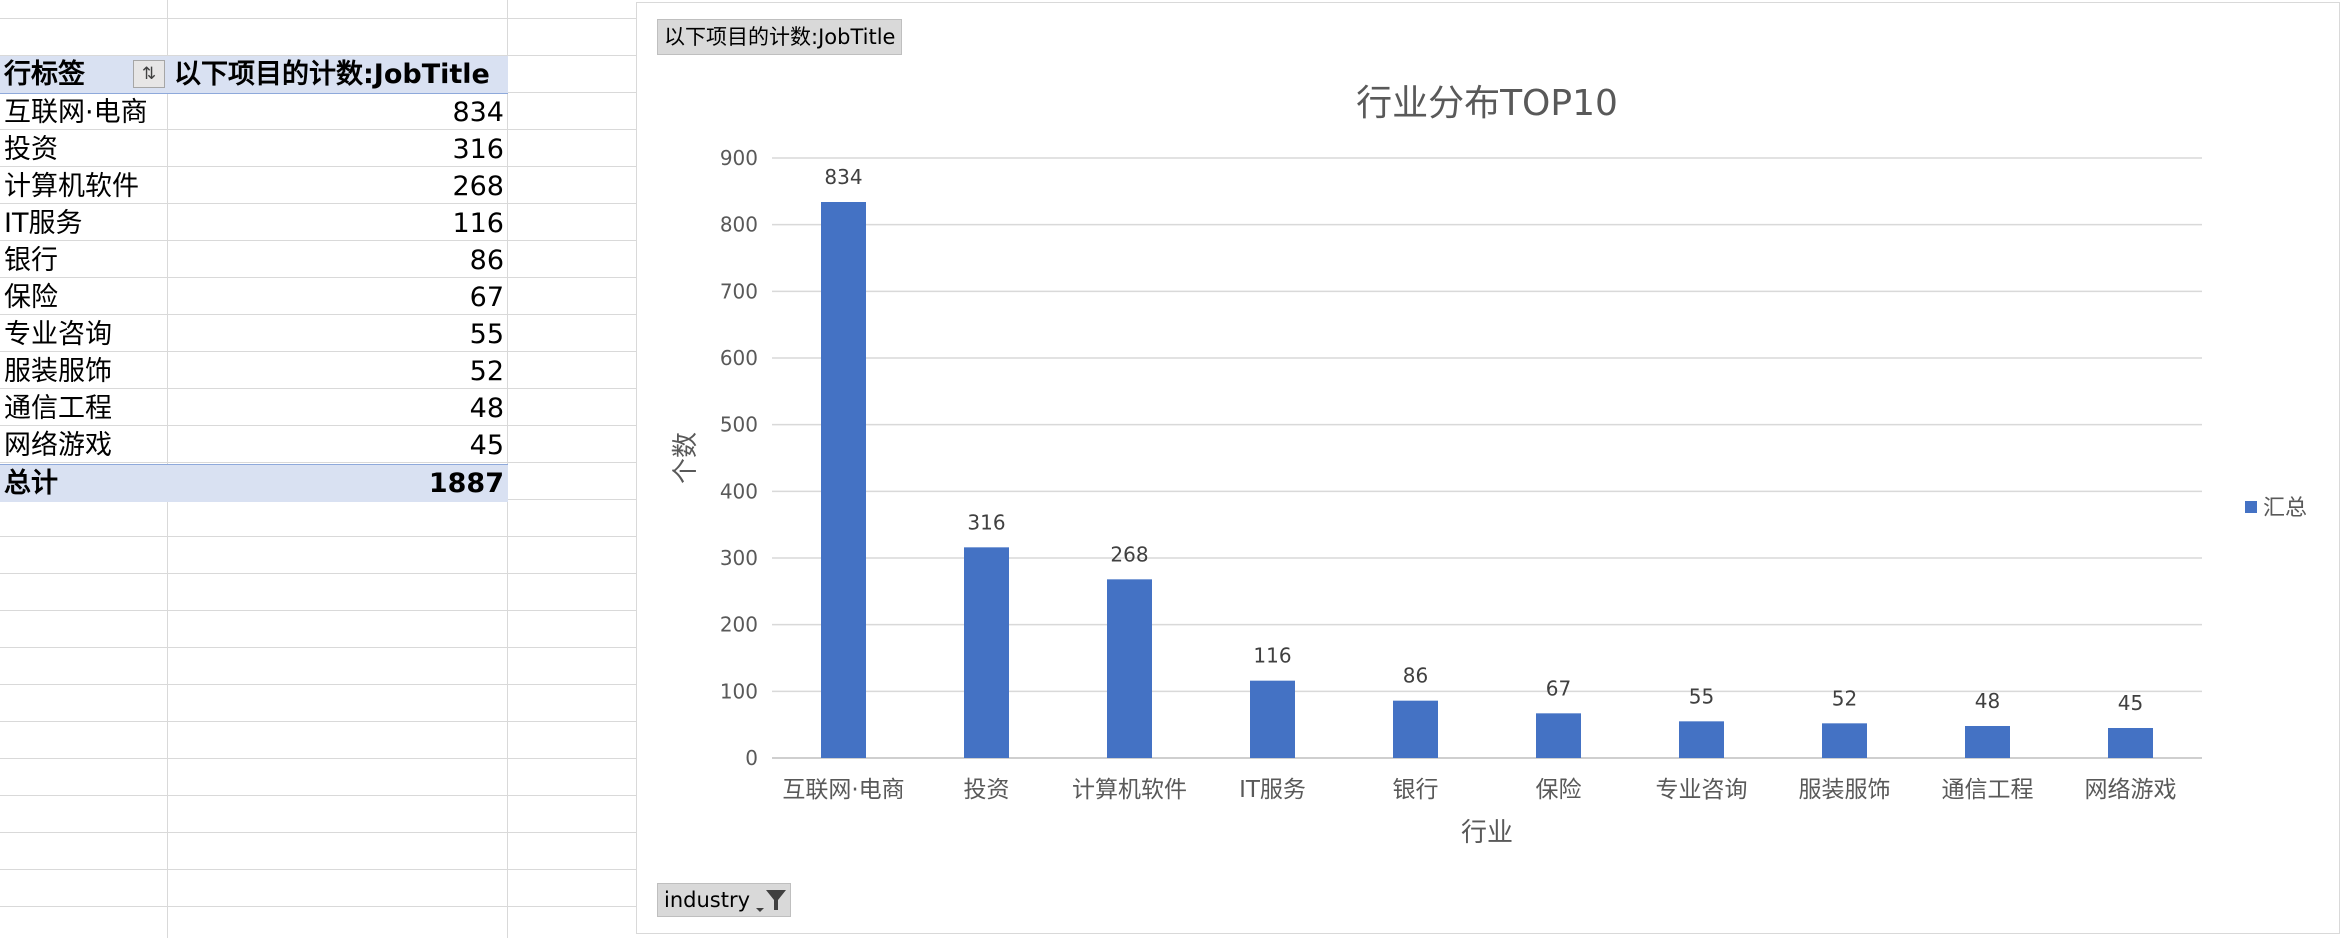 The height and width of the screenshot is (938, 2344). I want to click on axis-field-label: industry, so click(707, 900).